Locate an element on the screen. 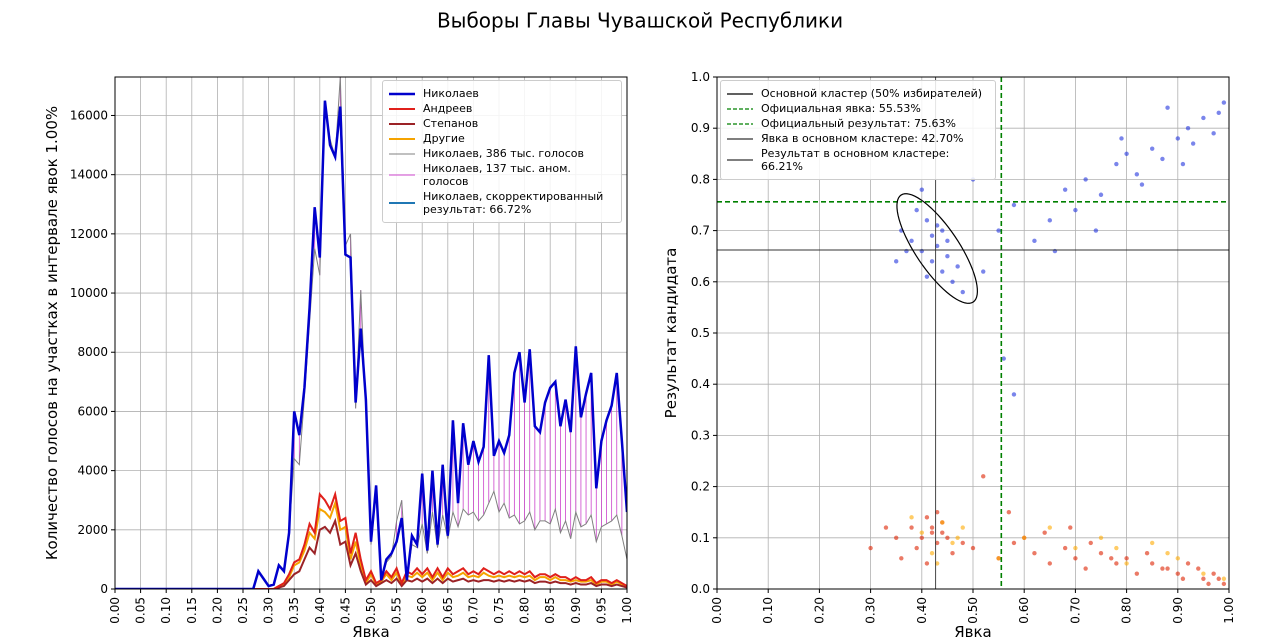  legend-entry: Результат в основном кластере: 66.21% is located at coordinates (858, 160).